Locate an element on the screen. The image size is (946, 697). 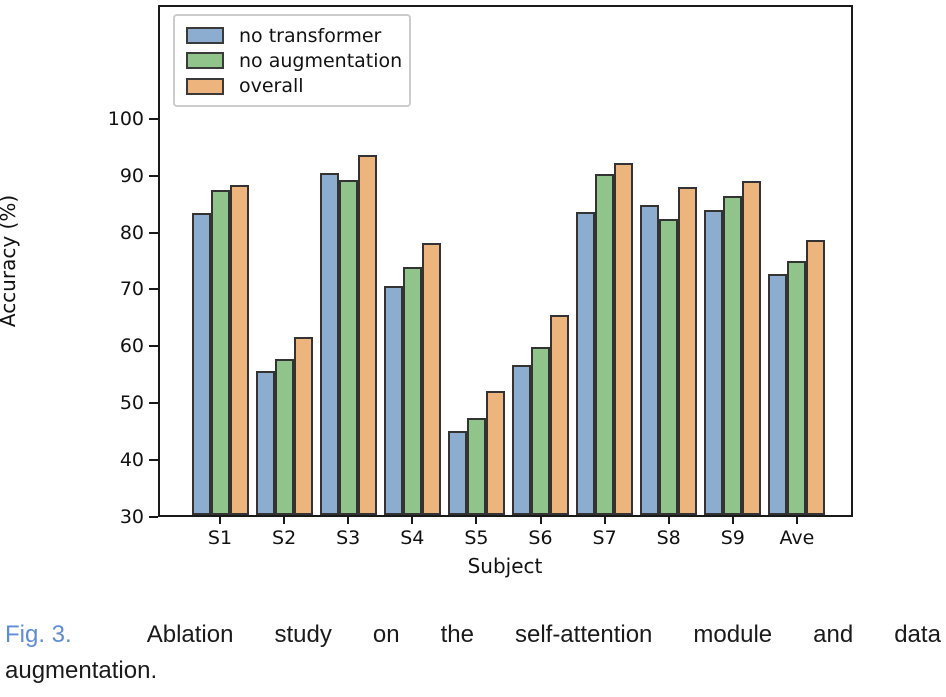
y-tick-label-60: 60 is located at coordinates (131, 346).